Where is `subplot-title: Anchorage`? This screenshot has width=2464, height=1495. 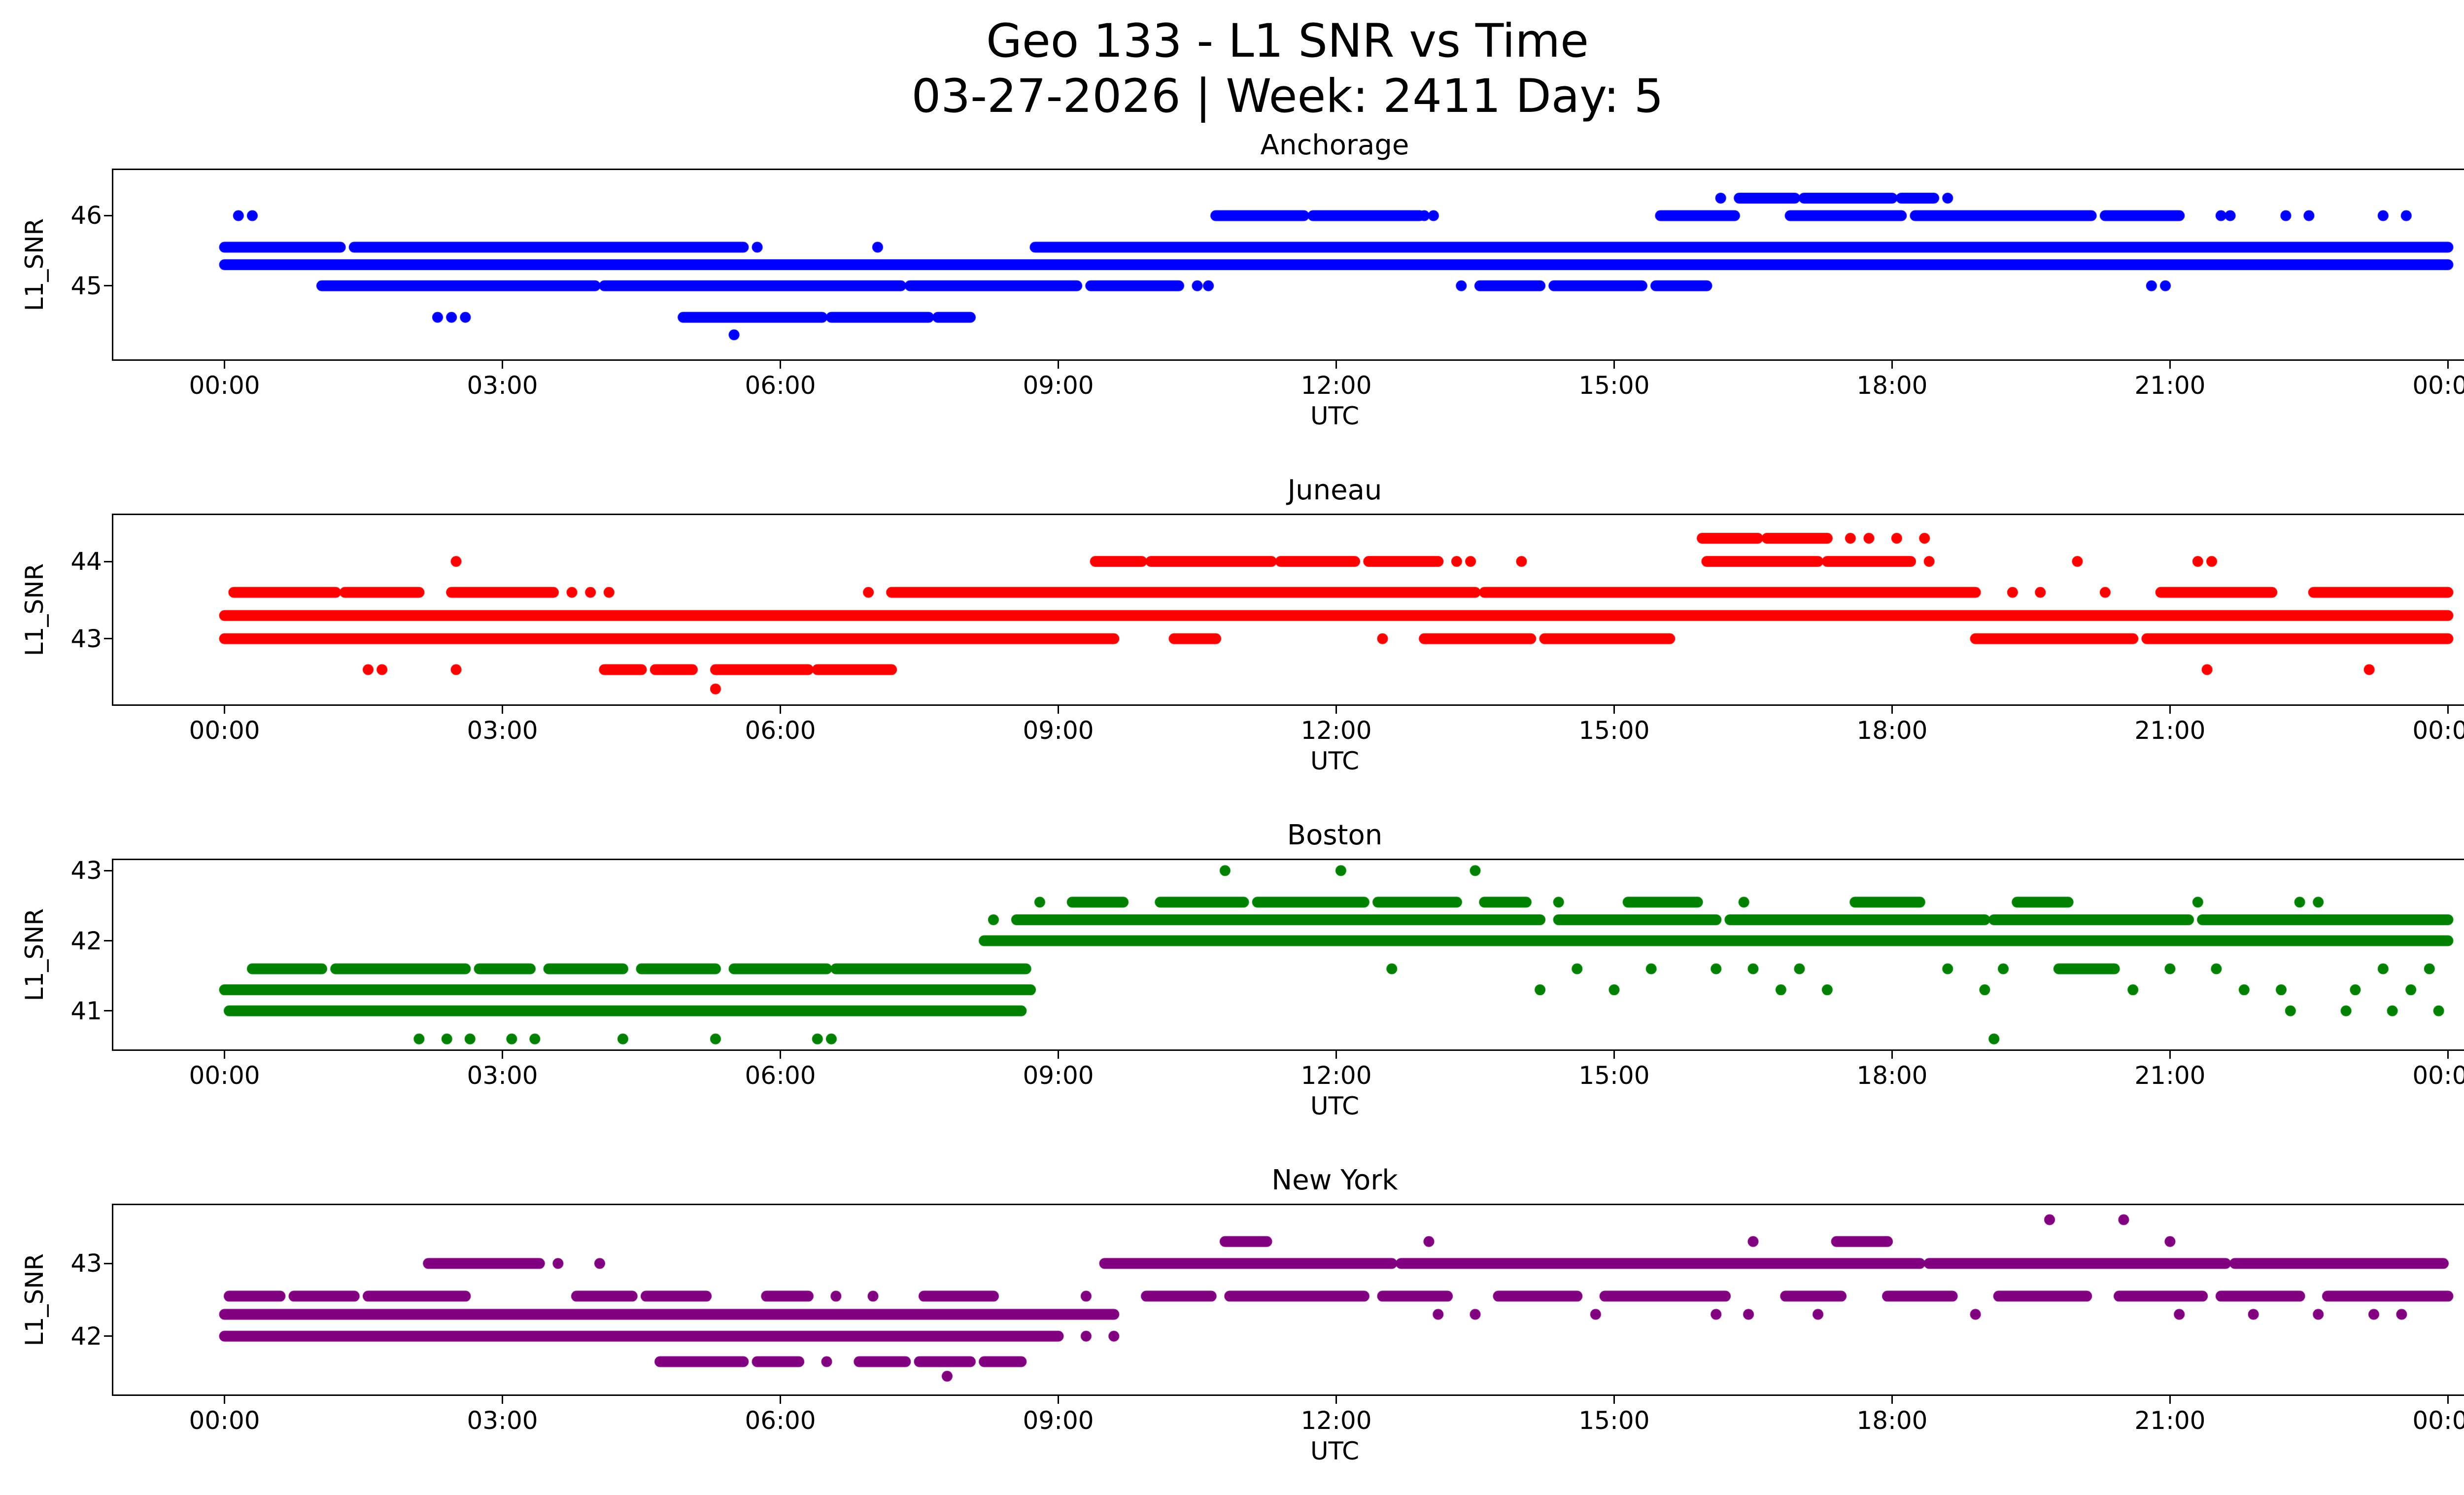 subplot-title: Anchorage is located at coordinates (1334, 145).